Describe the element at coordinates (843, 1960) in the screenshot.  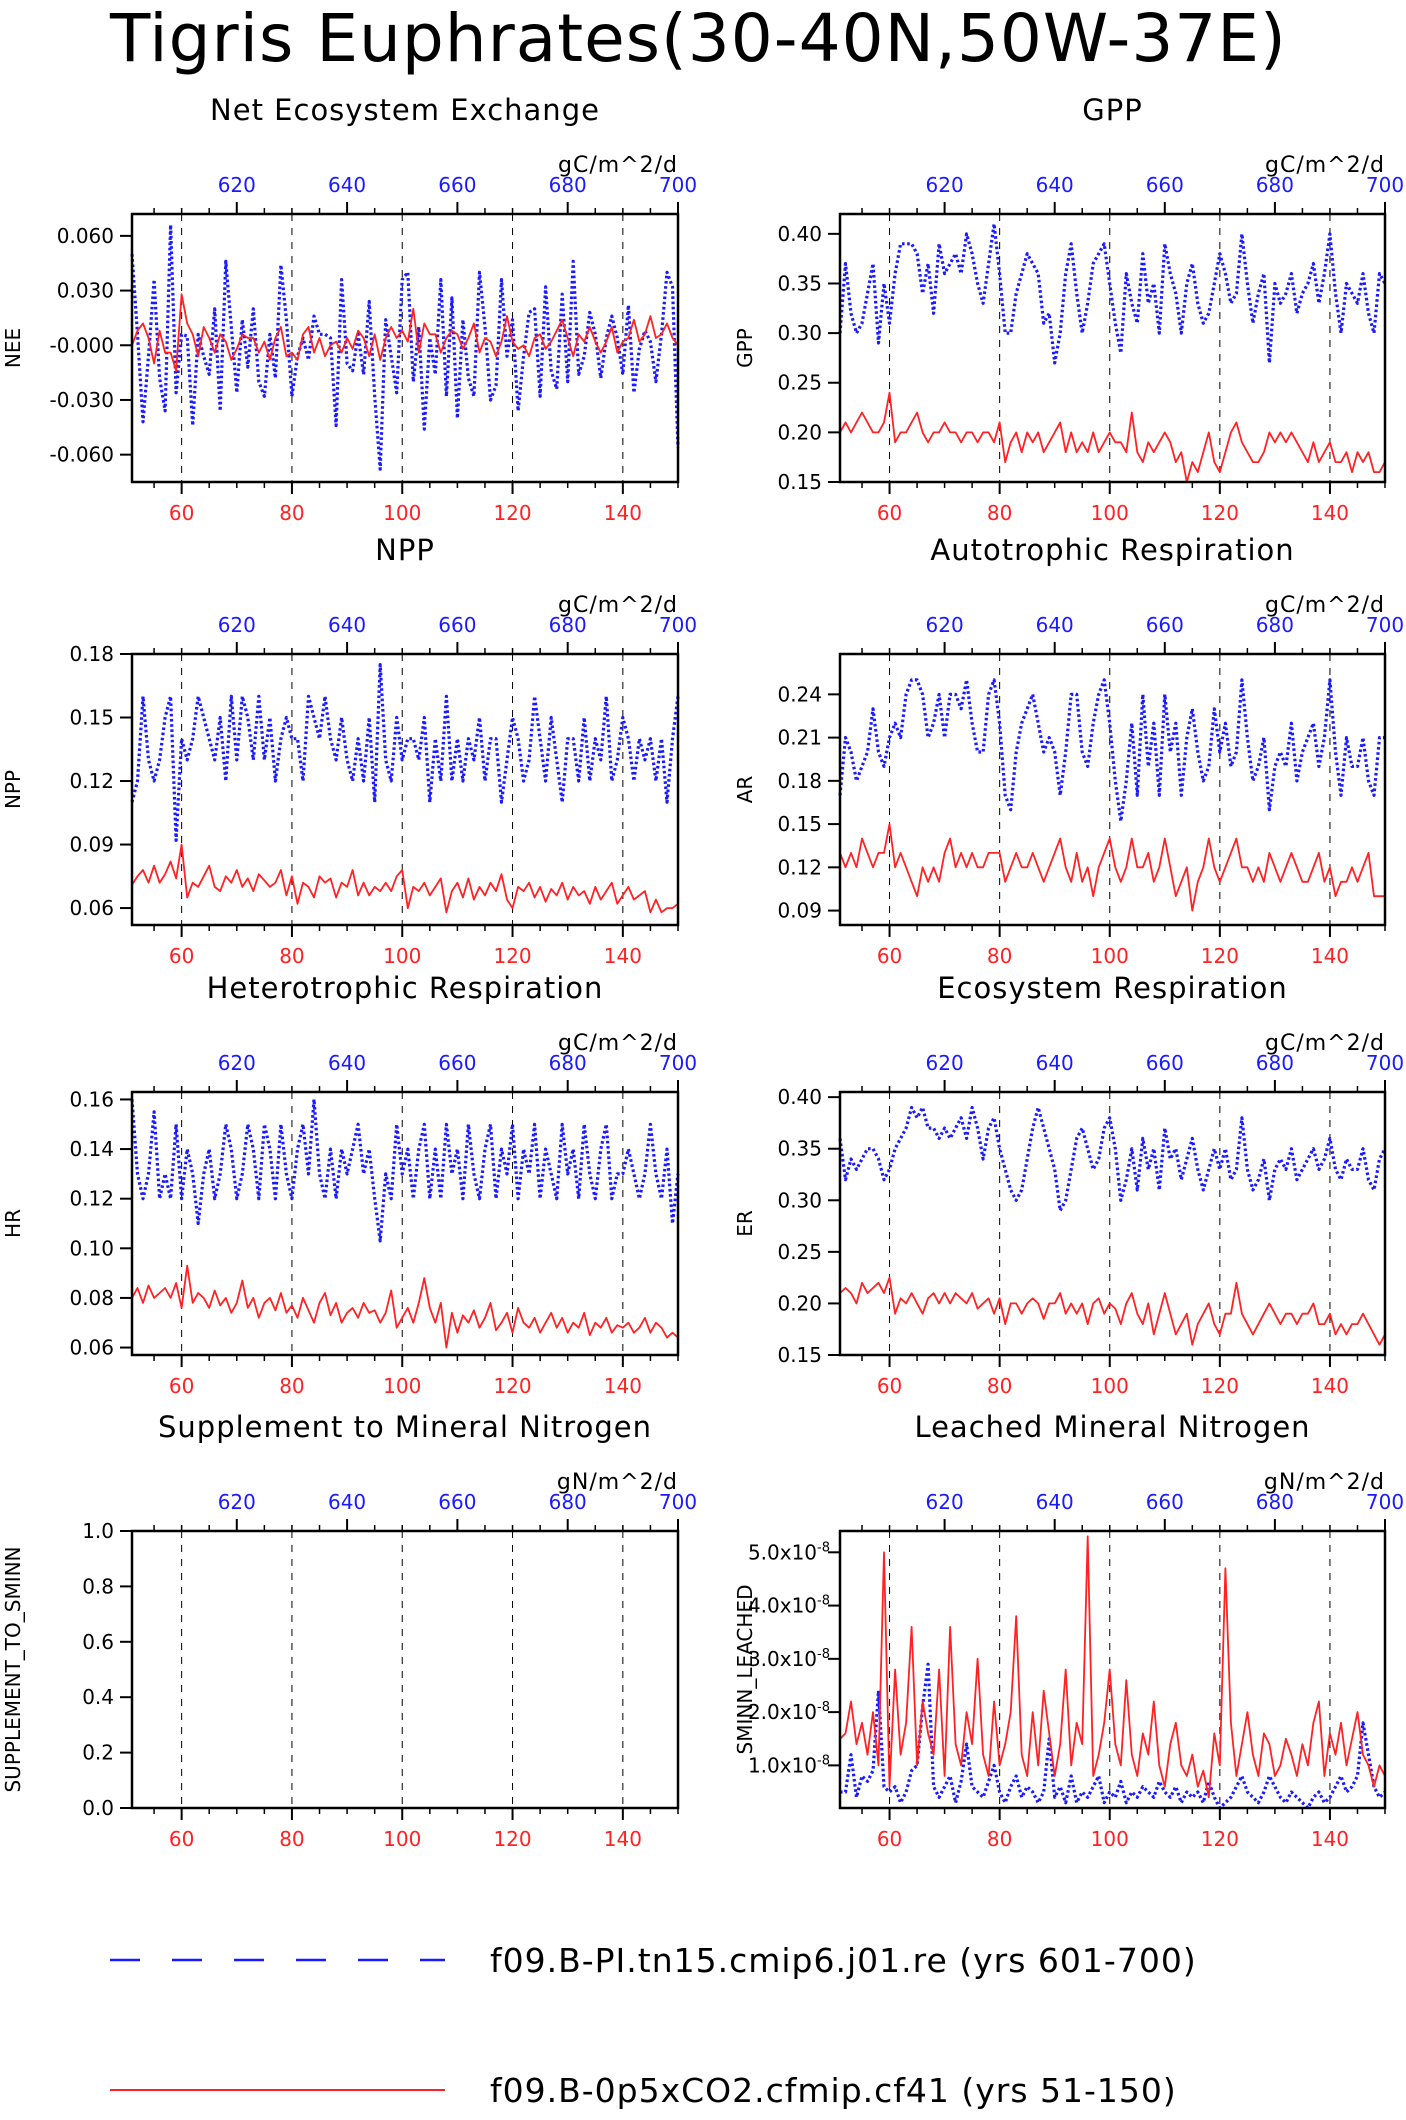
I see `legend-label: f09.B-PI.tn15.cmip6.j01.re (yrs 601-700)` at that location.